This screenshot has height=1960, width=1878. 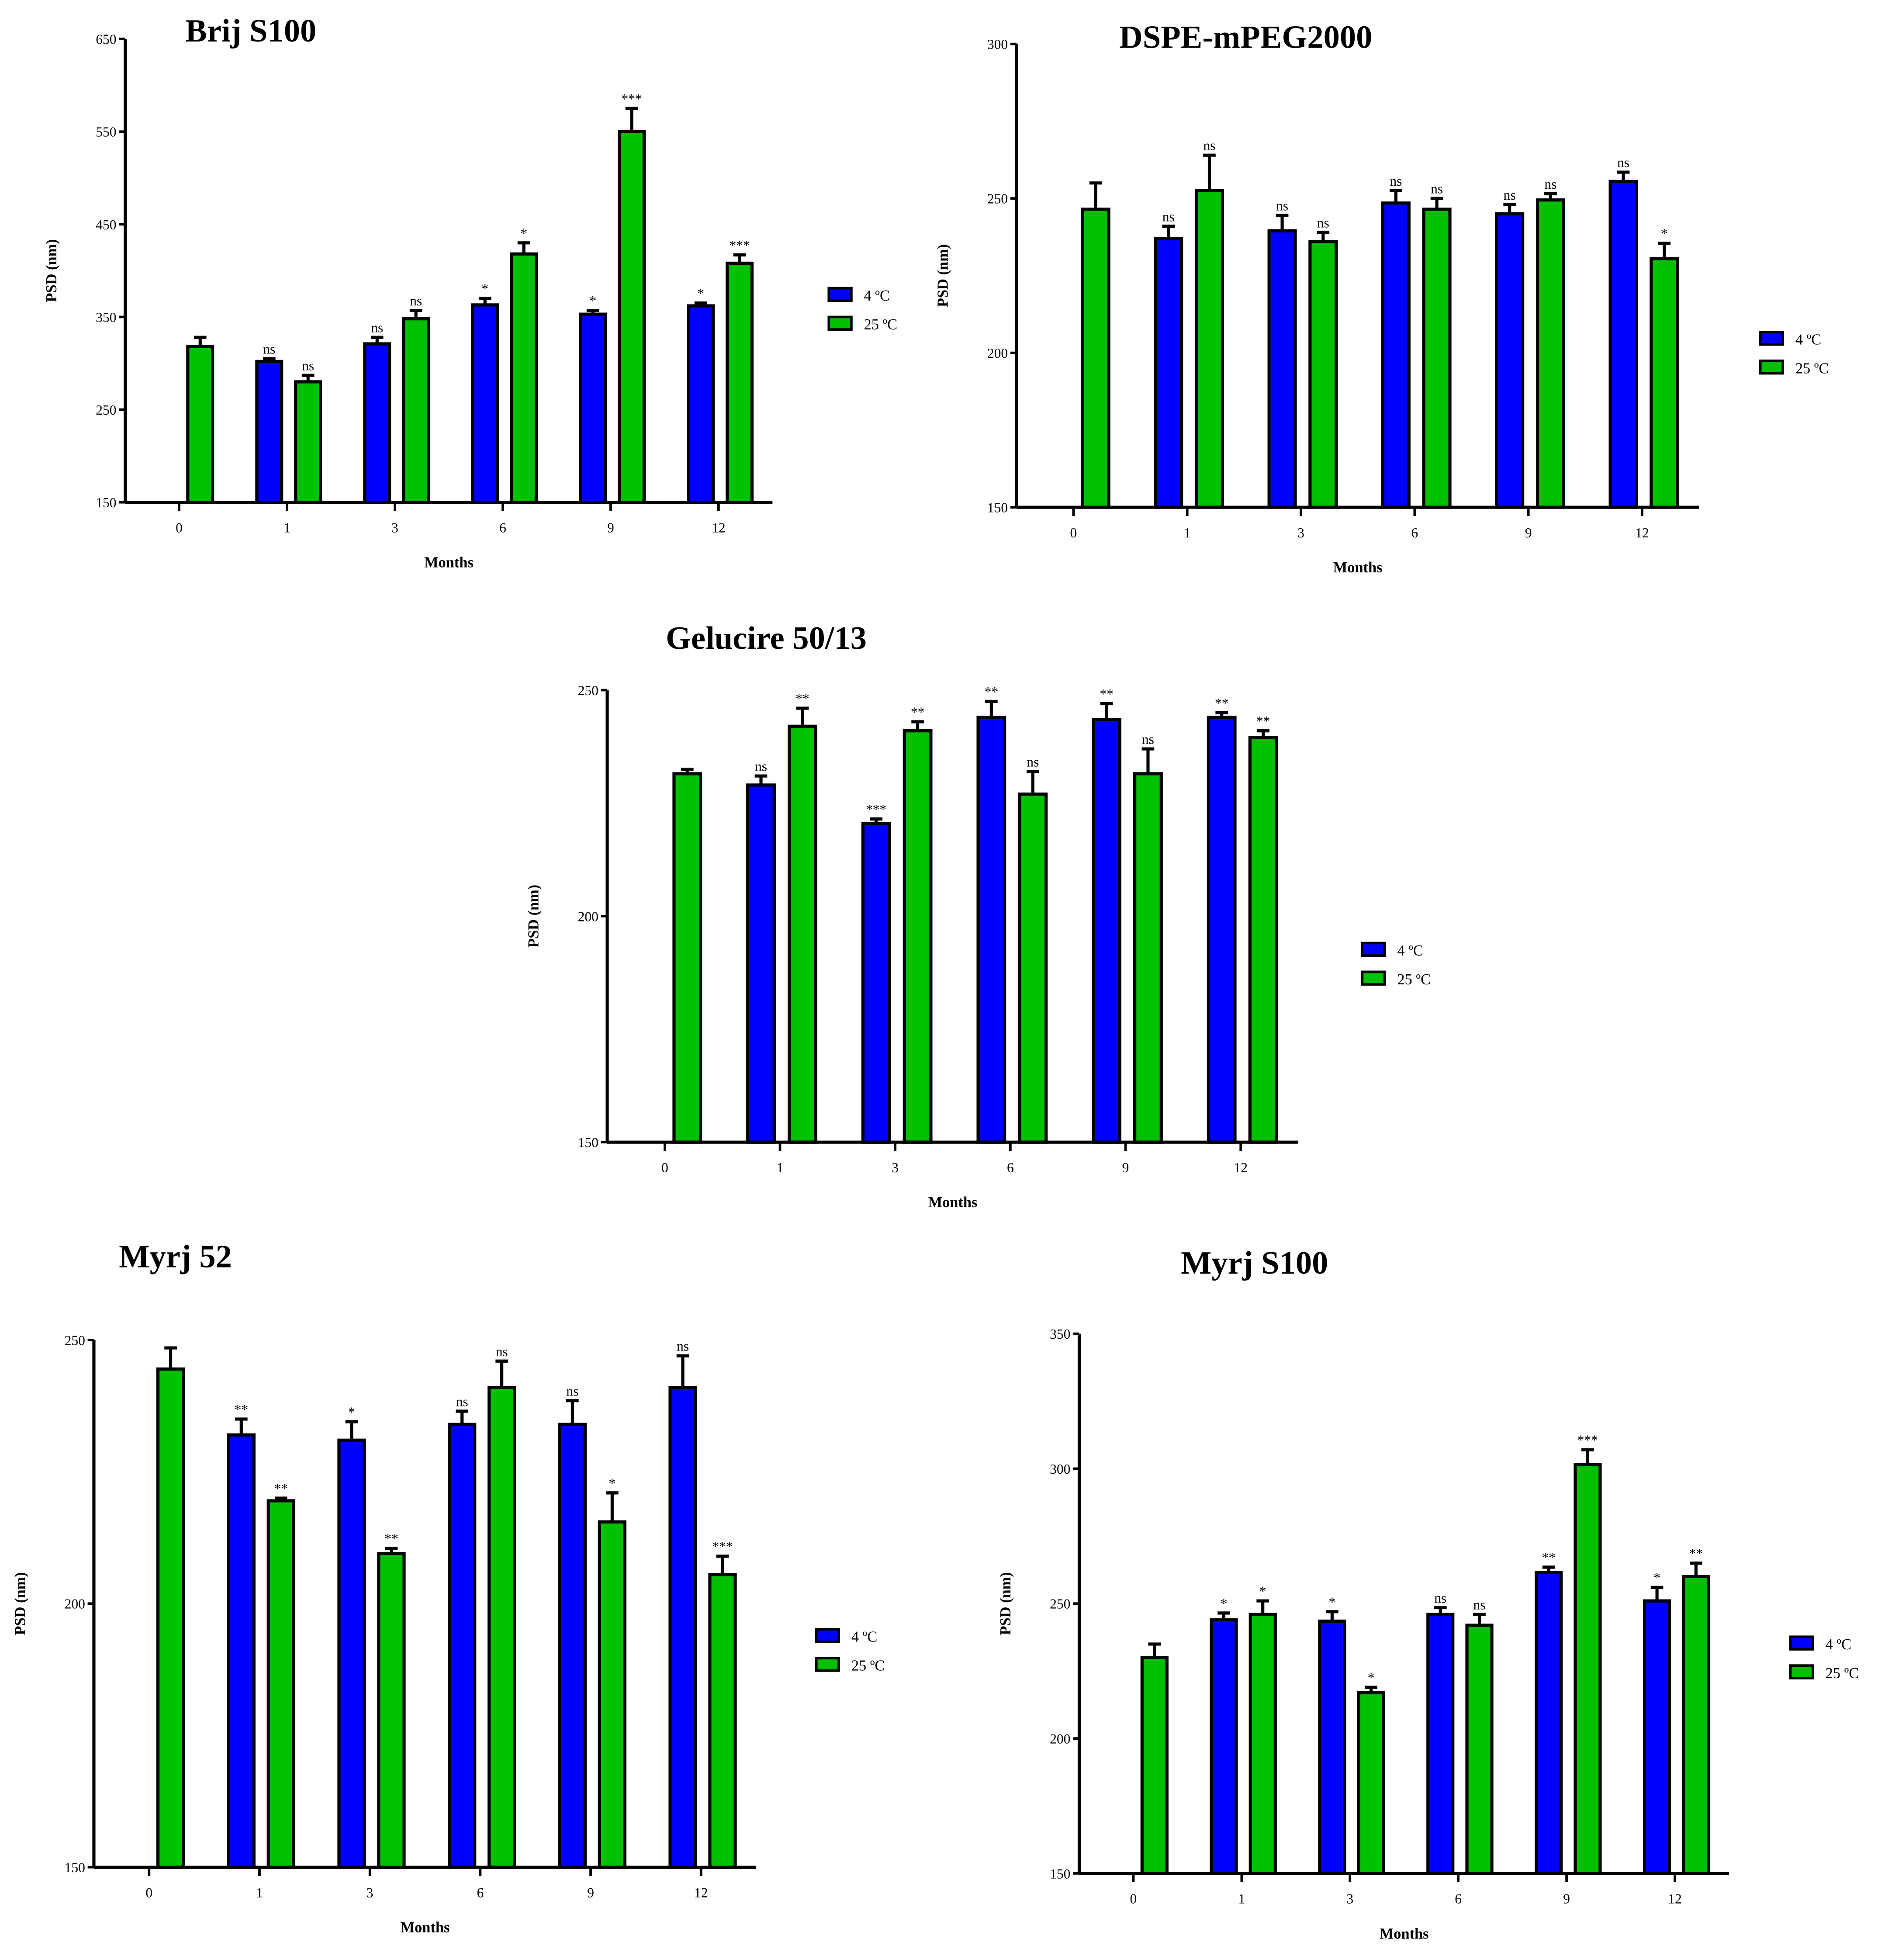 I want to click on x-tick-label: 0, so click(x=664, y=1167).